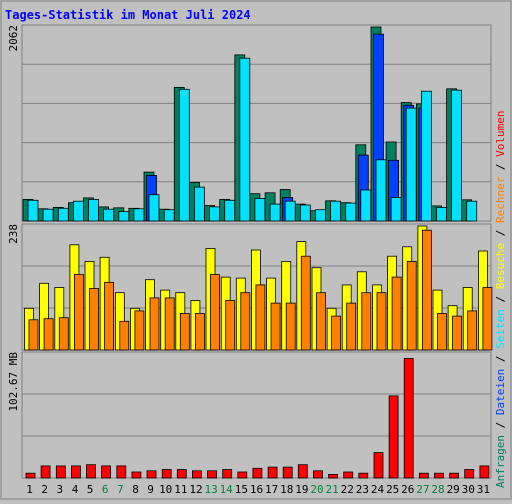 This screenshot has height=504, width=512. I want to click on x-tick-label: 16, so click(256, 489).